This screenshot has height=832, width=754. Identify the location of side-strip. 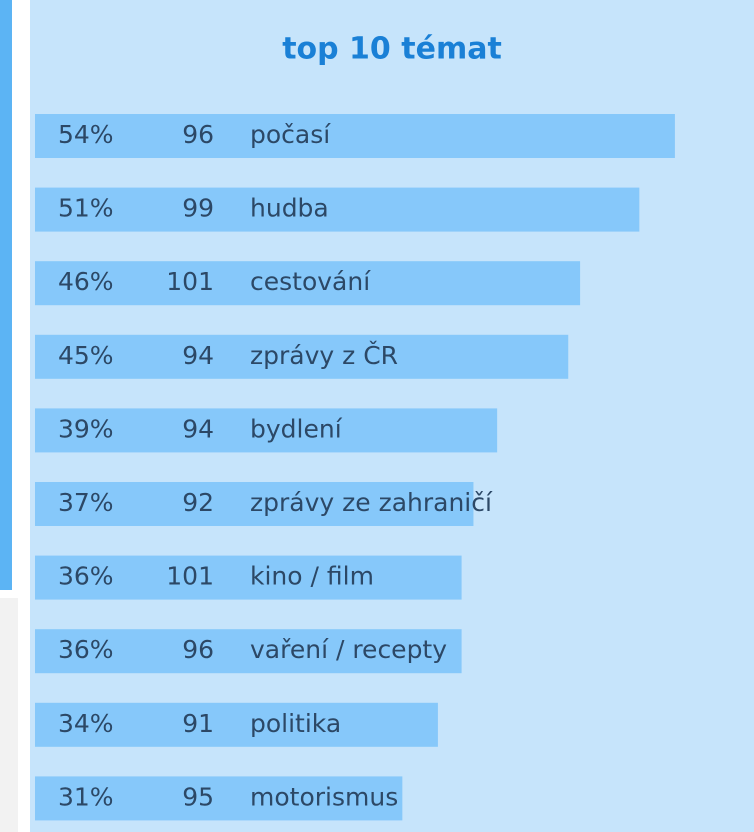
(6, 295).